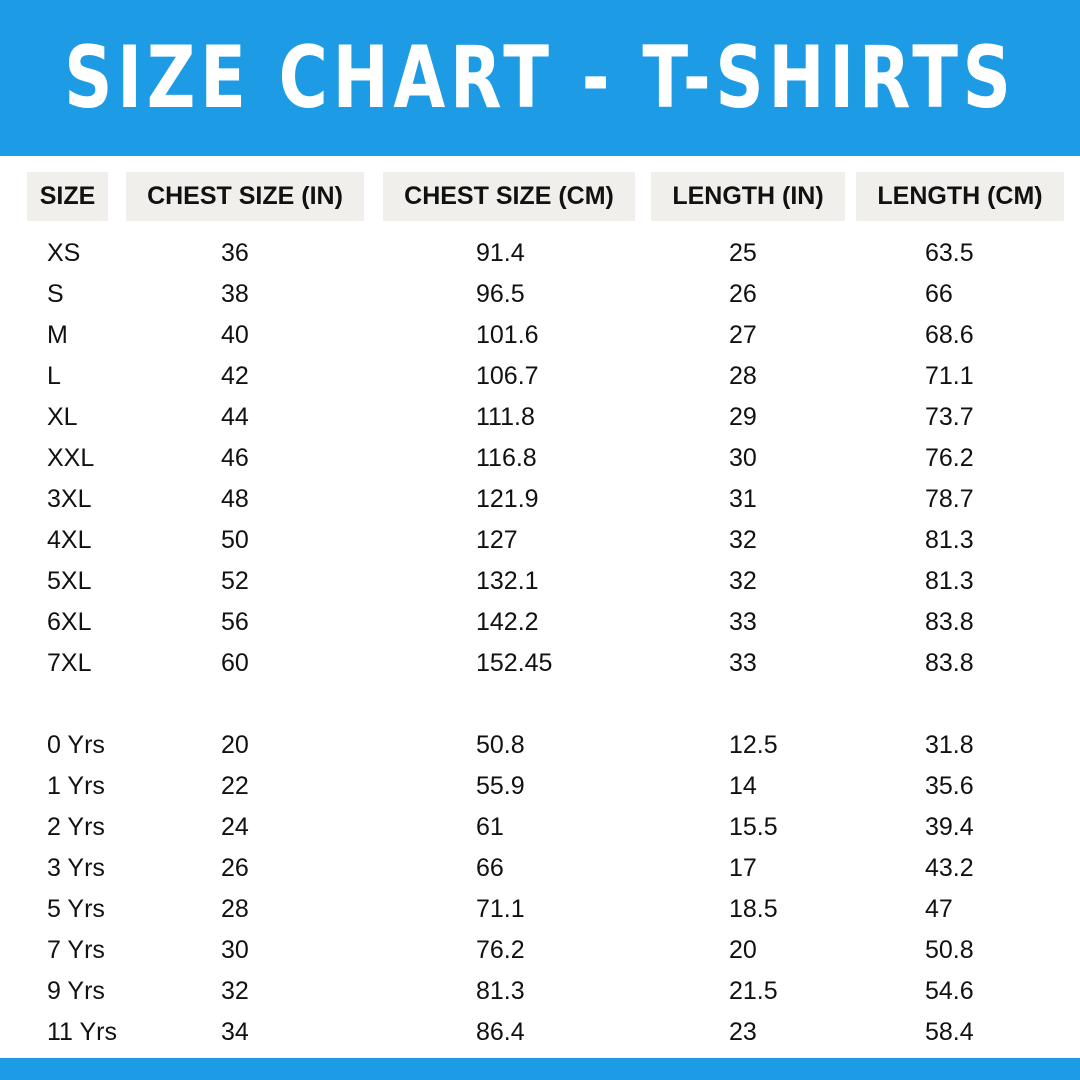 The width and height of the screenshot is (1080, 1080). Describe the element at coordinates (235, 827) in the screenshot. I see `cell-chest-in: 24` at that location.